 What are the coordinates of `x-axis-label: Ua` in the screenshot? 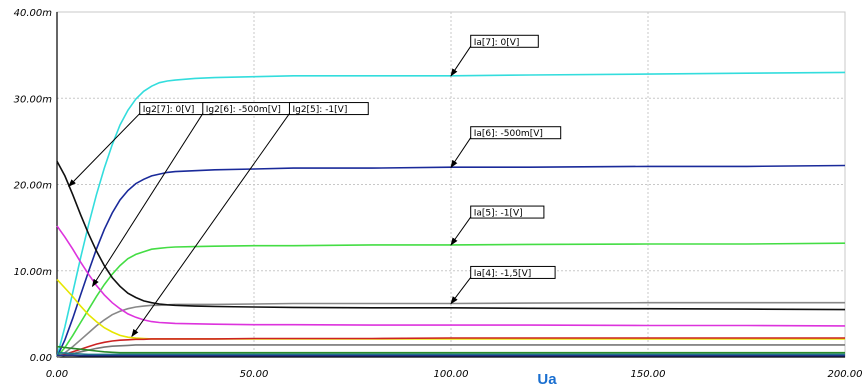 It's located at (547, 379).